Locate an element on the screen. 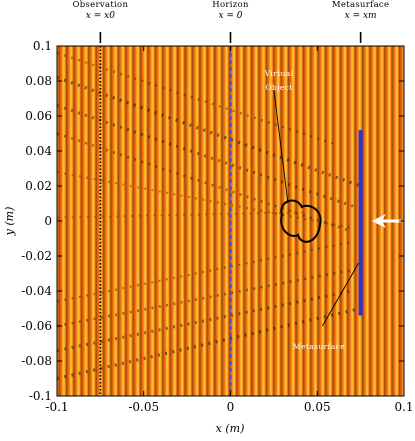 The image size is (415, 441). x-tick-label: 0.05 is located at coordinates (317, 407).